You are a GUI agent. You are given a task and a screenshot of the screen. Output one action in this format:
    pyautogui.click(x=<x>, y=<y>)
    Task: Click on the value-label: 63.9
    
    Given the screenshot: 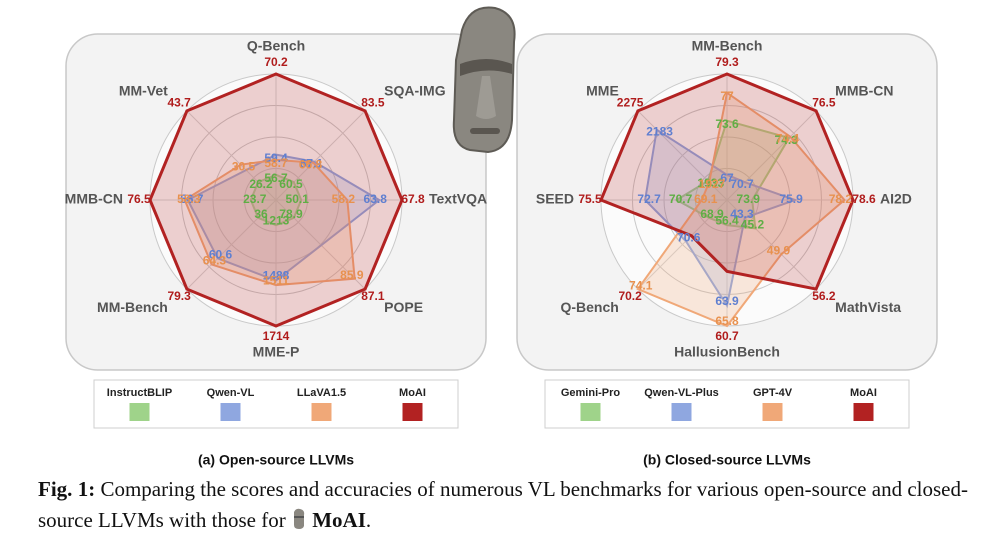 What is the action you would take?
    pyautogui.click(x=727, y=301)
    